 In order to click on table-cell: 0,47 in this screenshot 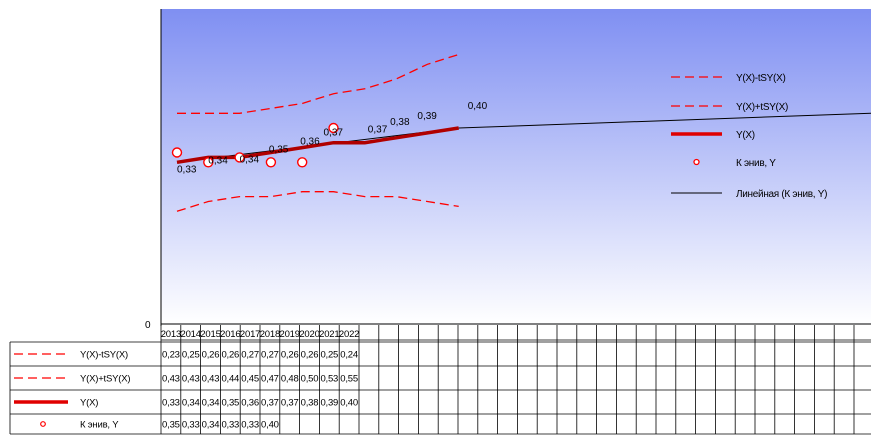, I will do `click(270, 379)`.